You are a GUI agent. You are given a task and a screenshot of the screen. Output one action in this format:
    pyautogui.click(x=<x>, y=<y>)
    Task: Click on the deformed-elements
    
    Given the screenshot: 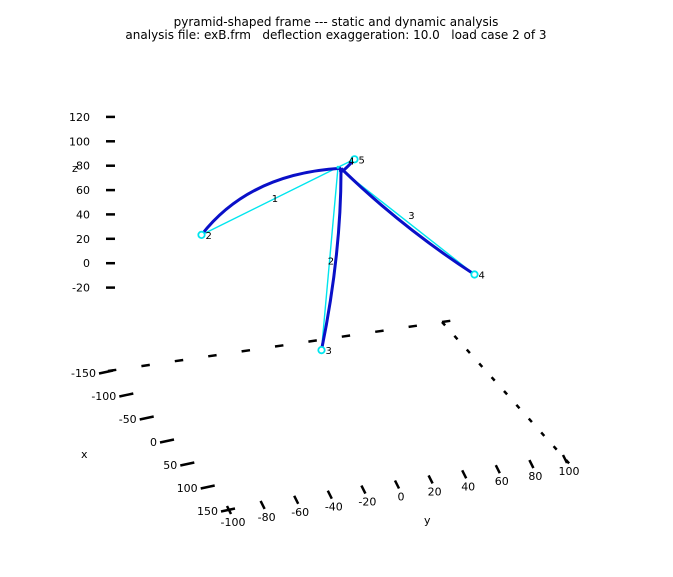 What is the action you would take?
    pyautogui.click(x=338, y=254)
    